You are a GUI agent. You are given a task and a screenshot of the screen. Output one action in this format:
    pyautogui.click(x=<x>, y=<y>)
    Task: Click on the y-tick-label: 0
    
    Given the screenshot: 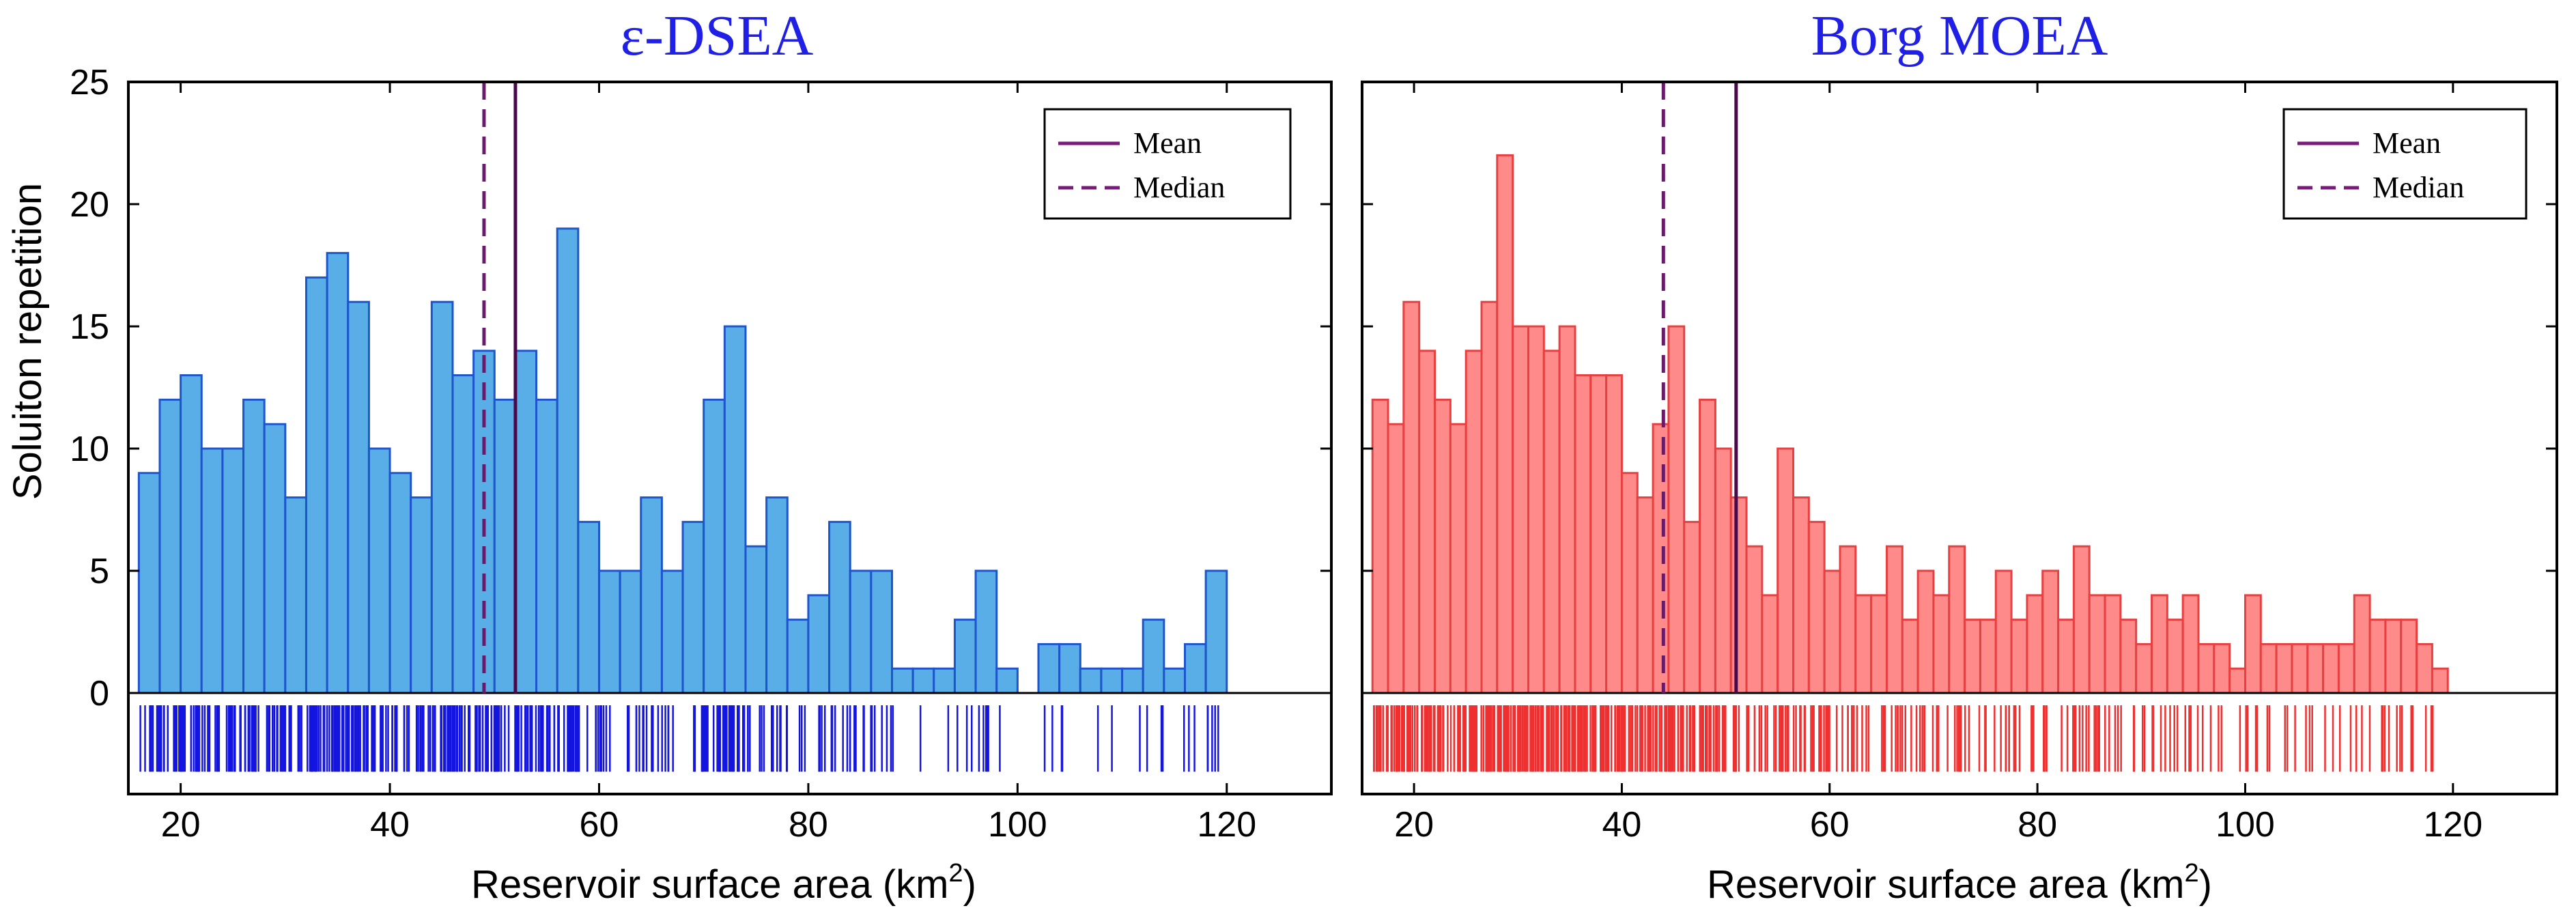 What is the action you would take?
    pyautogui.click(x=99, y=693)
    